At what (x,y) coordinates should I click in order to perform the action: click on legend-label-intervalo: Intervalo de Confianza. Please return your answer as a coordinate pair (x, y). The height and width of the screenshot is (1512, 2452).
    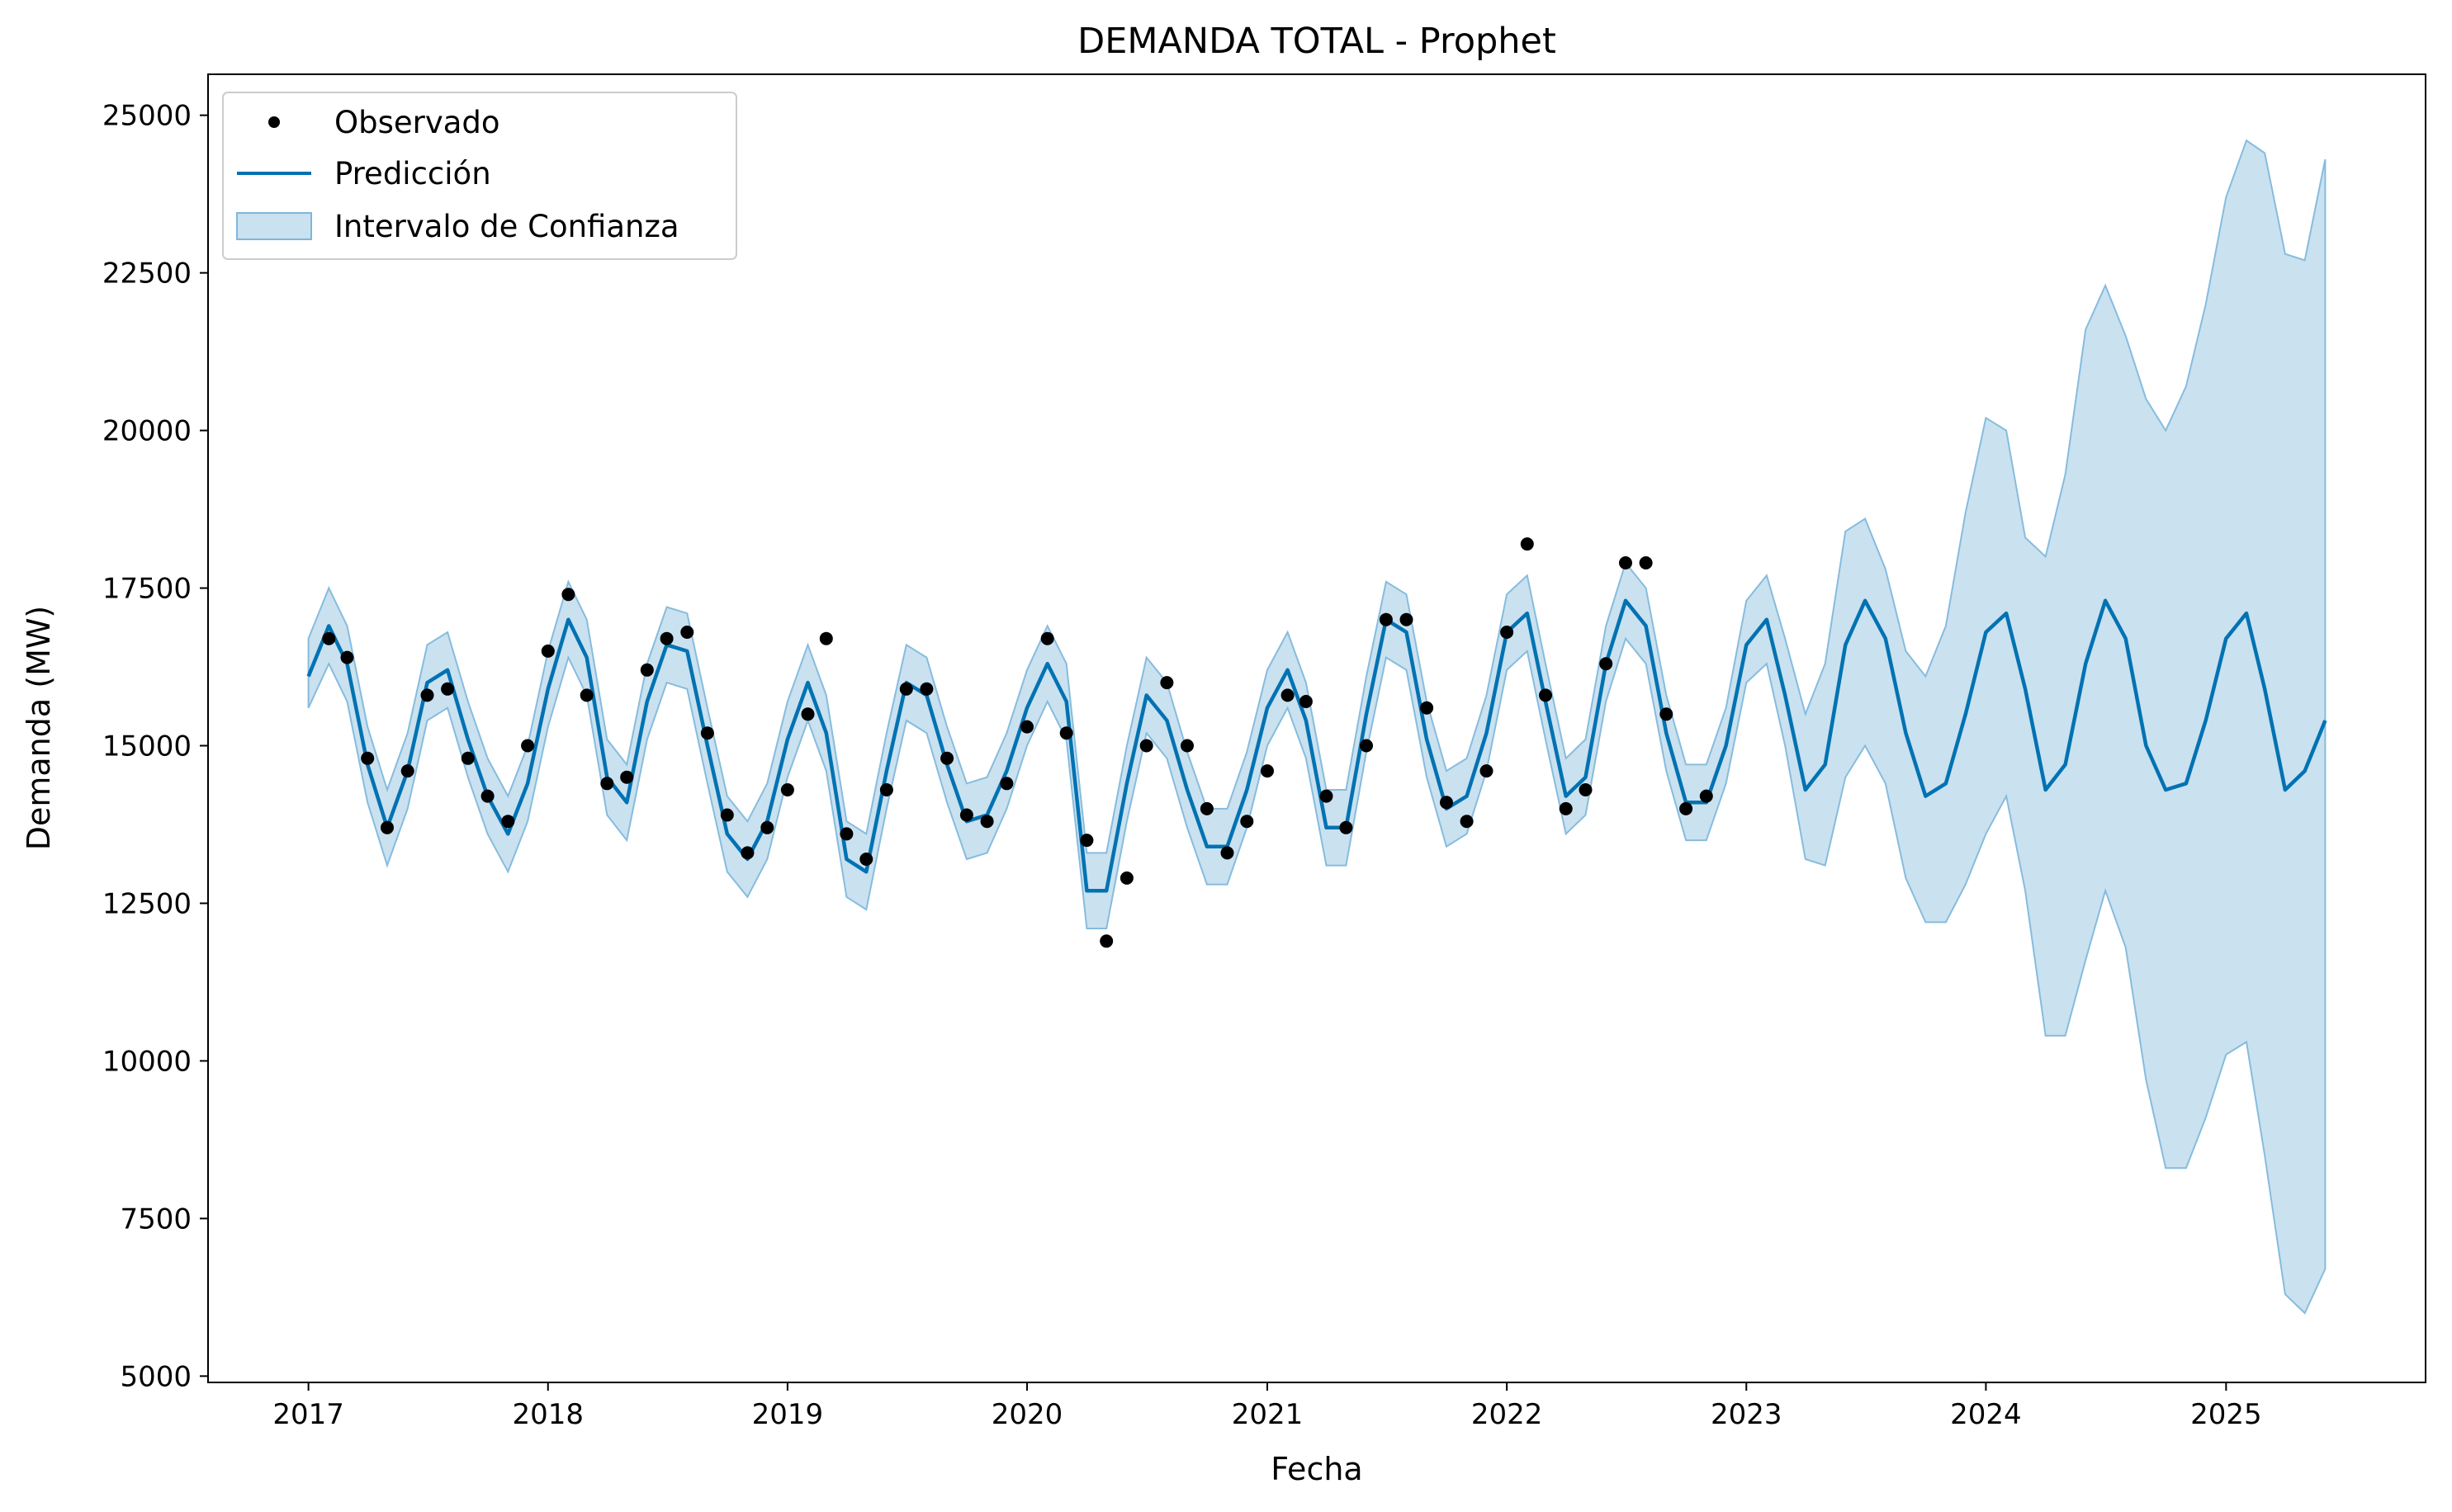
    Looking at the image, I should click on (506, 227).